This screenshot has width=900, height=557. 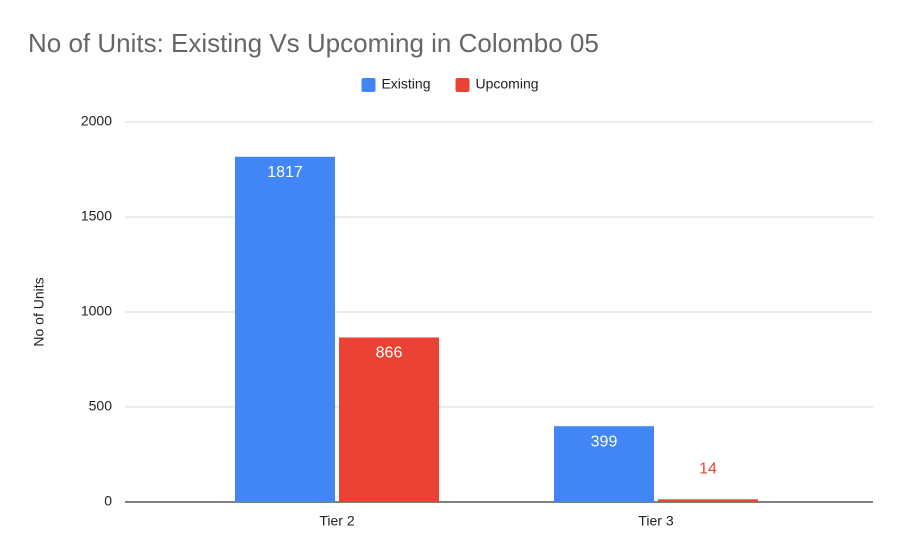 What do you see at coordinates (655, 521) in the screenshot?
I see `x-tick-label: Tier 3` at bounding box center [655, 521].